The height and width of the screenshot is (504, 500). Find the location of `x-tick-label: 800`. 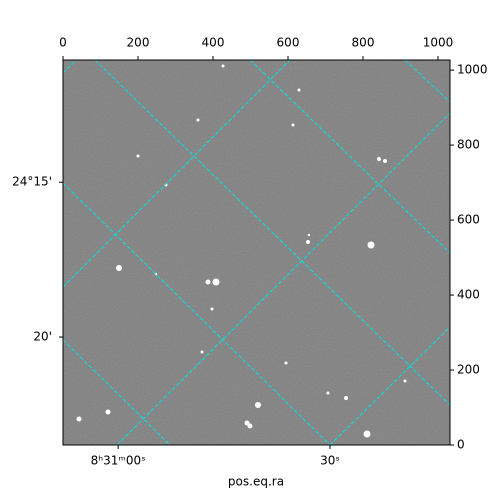

x-tick-label: 800 is located at coordinates (363, 43).